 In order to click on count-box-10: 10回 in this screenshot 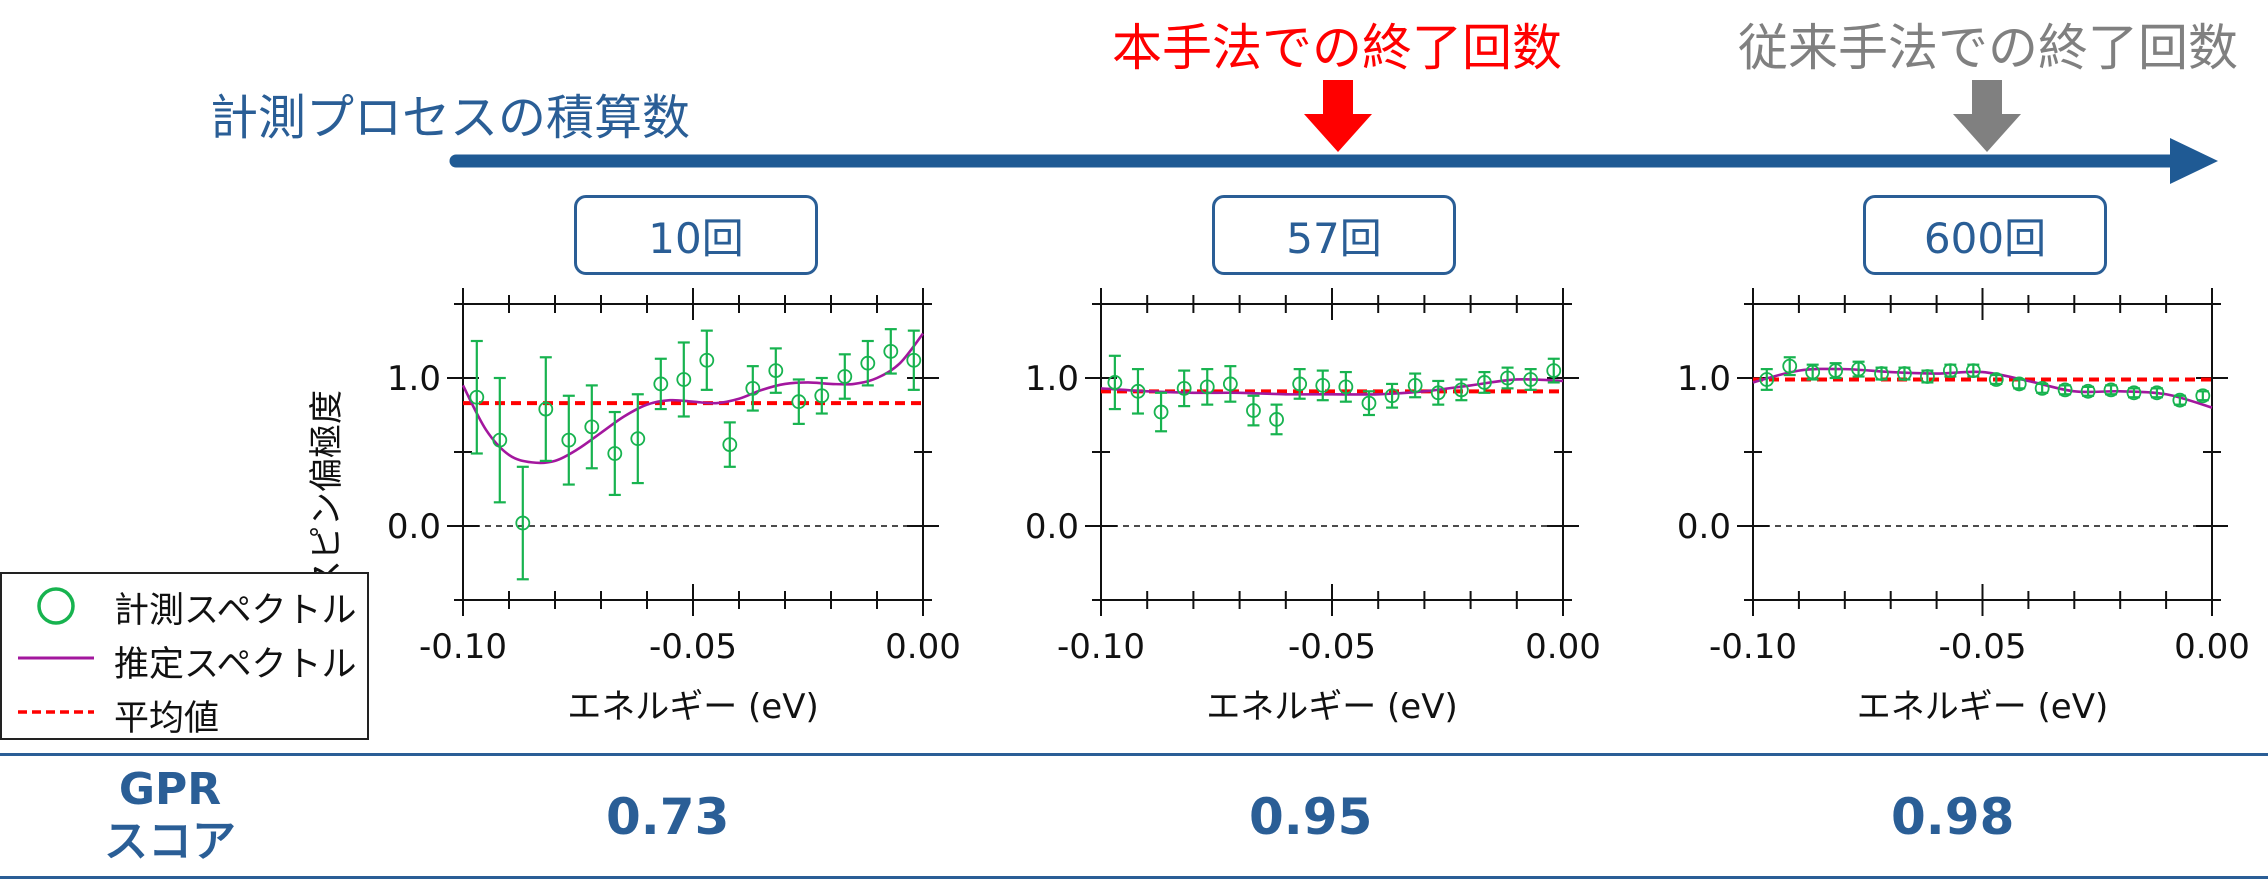, I will do `click(696, 235)`.